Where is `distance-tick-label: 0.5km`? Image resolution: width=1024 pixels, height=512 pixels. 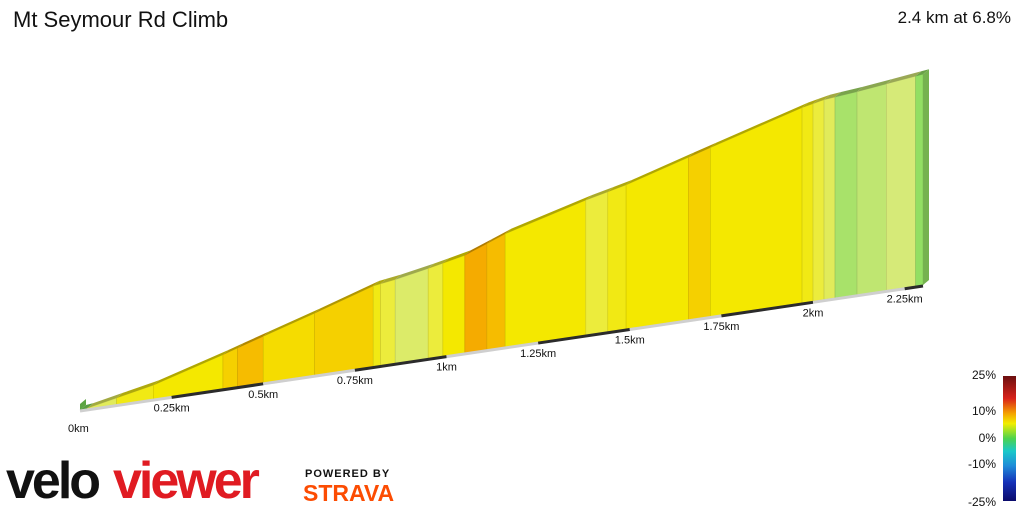
distance-tick-label: 0.5km is located at coordinates (263, 395).